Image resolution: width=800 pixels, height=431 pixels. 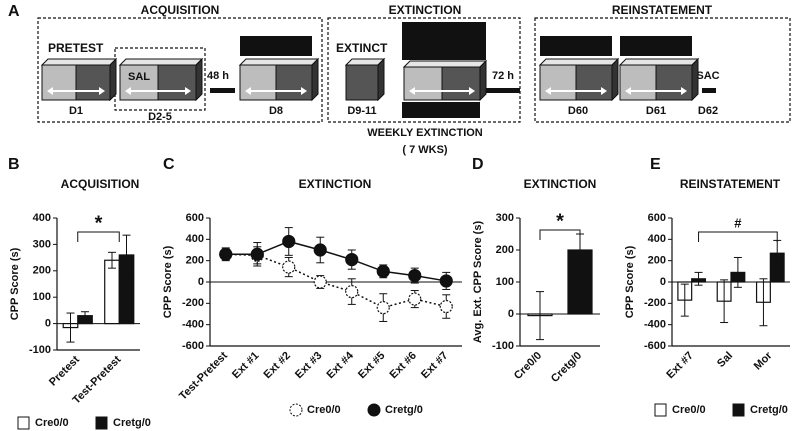 What do you see at coordinates (560, 184) in the screenshot?
I see `chart-title: EXTINCTION` at bounding box center [560, 184].